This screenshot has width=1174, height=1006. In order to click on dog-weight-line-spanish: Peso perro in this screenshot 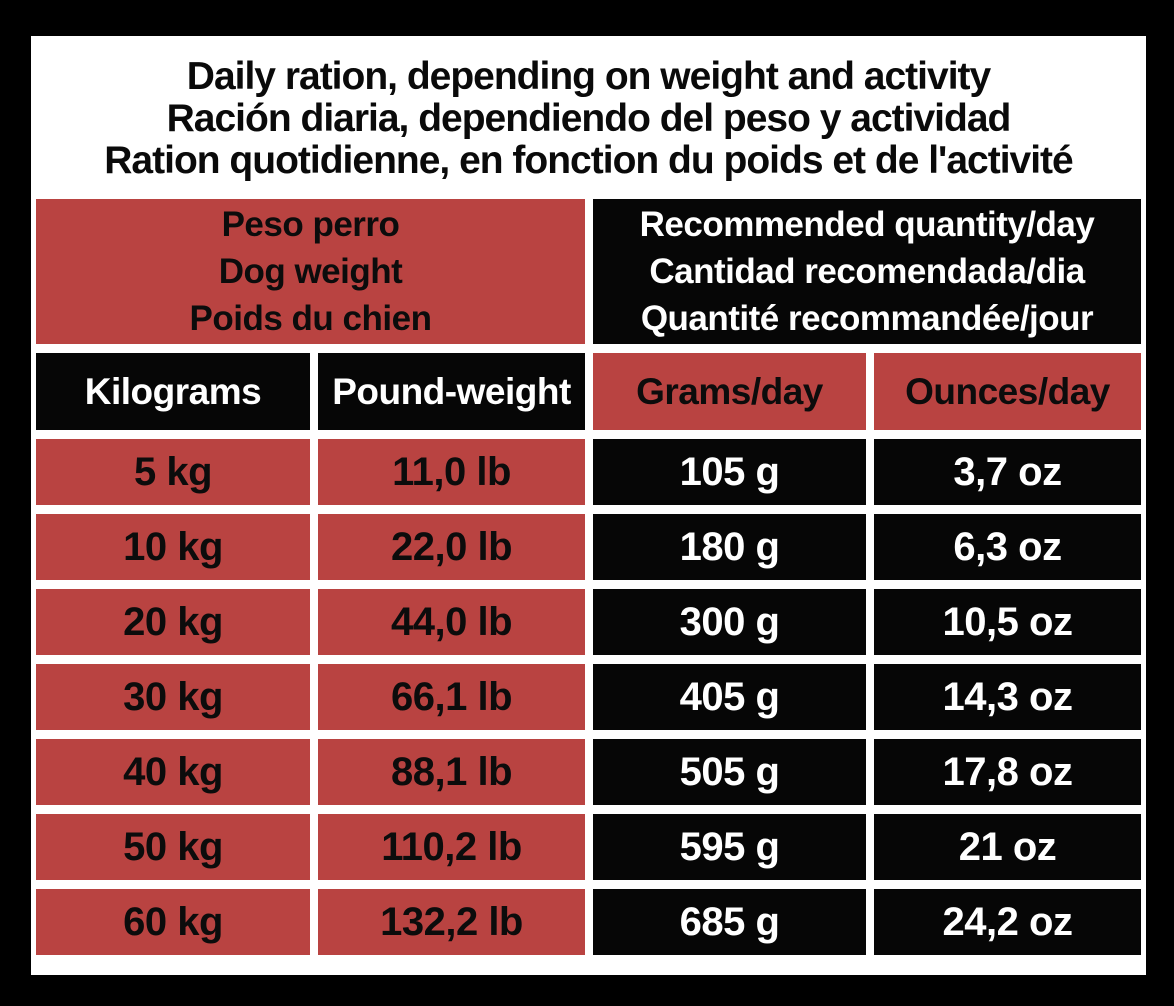, I will do `click(310, 224)`.